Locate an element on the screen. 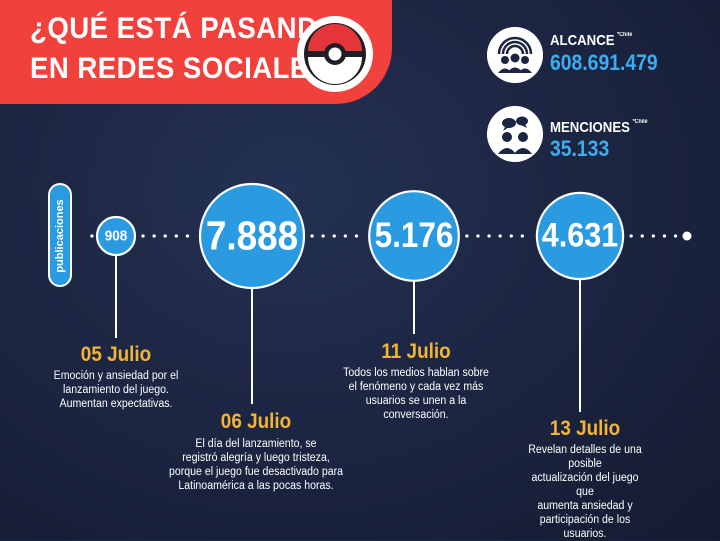 Image resolution: width=720 pixels, height=541 pixels. date-label-1: 06 Julio is located at coordinates (256, 421).